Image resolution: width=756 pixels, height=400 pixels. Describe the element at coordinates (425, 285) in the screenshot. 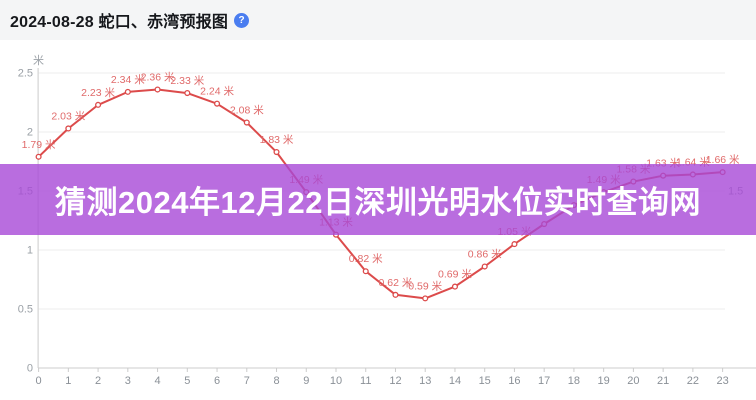

I see `data-point-label: 0.59 米` at that location.